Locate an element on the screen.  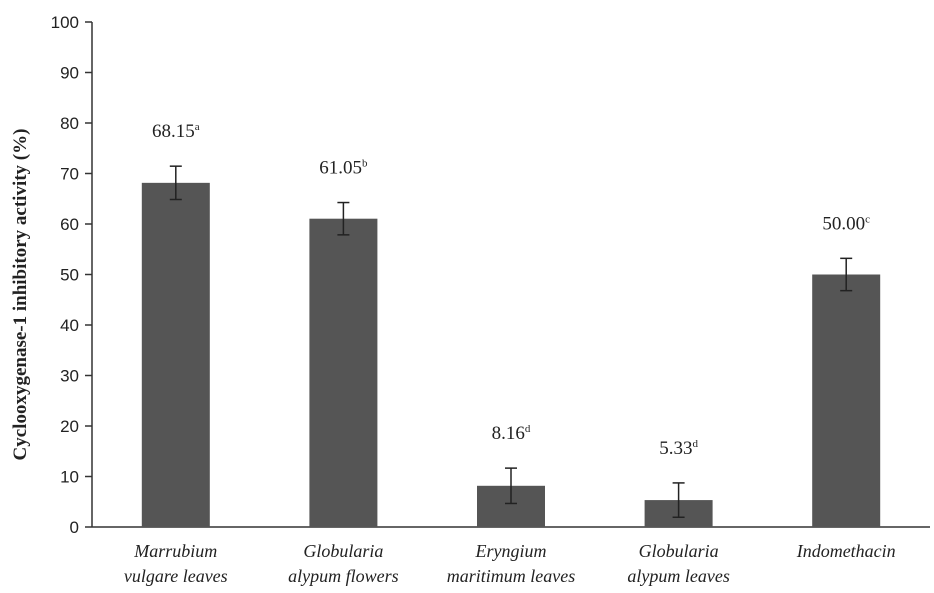
x-tick-label: Globularia alypum leaves is located at coordinates (678, 563).